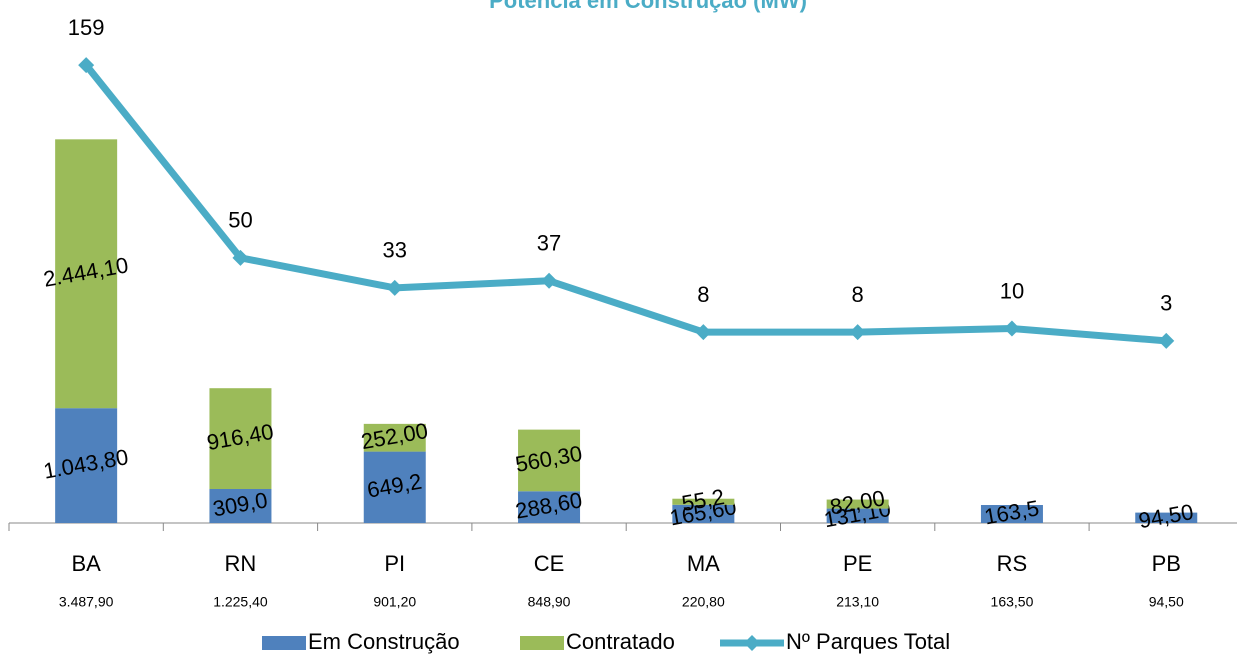 This screenshot has width=1237, height=659. What do you see at coordinates (703, 563) in the screenshot?
I see `x-tick-label: MA` at bounding box center [703, 563].